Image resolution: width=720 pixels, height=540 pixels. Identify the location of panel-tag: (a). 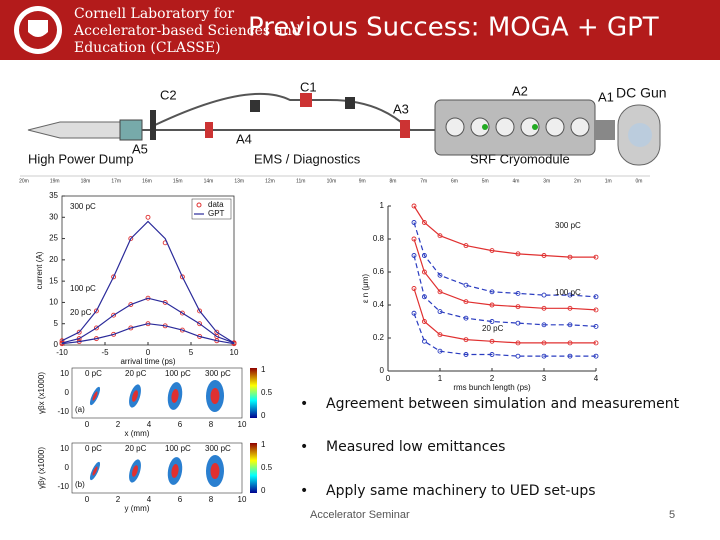
(80, 409).